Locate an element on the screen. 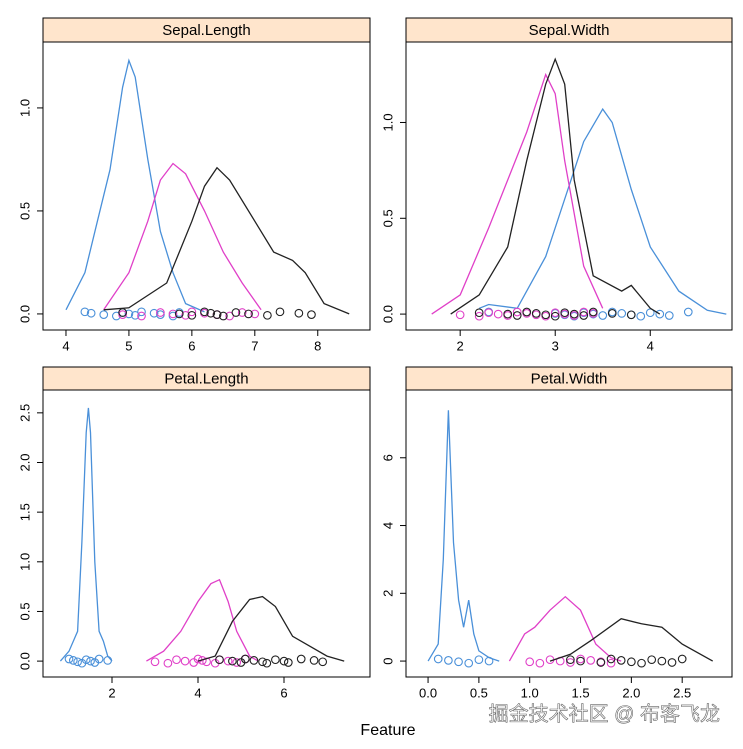  x-tick-label: 0.5 is located at coordinates (479, 692).